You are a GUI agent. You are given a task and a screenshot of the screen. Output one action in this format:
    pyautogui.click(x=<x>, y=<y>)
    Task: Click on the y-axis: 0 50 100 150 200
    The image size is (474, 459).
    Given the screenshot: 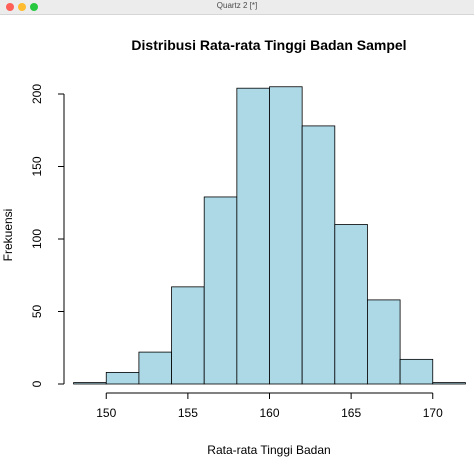 What is the action you would take?
    pyautogui.click(x=47, y=235)
    